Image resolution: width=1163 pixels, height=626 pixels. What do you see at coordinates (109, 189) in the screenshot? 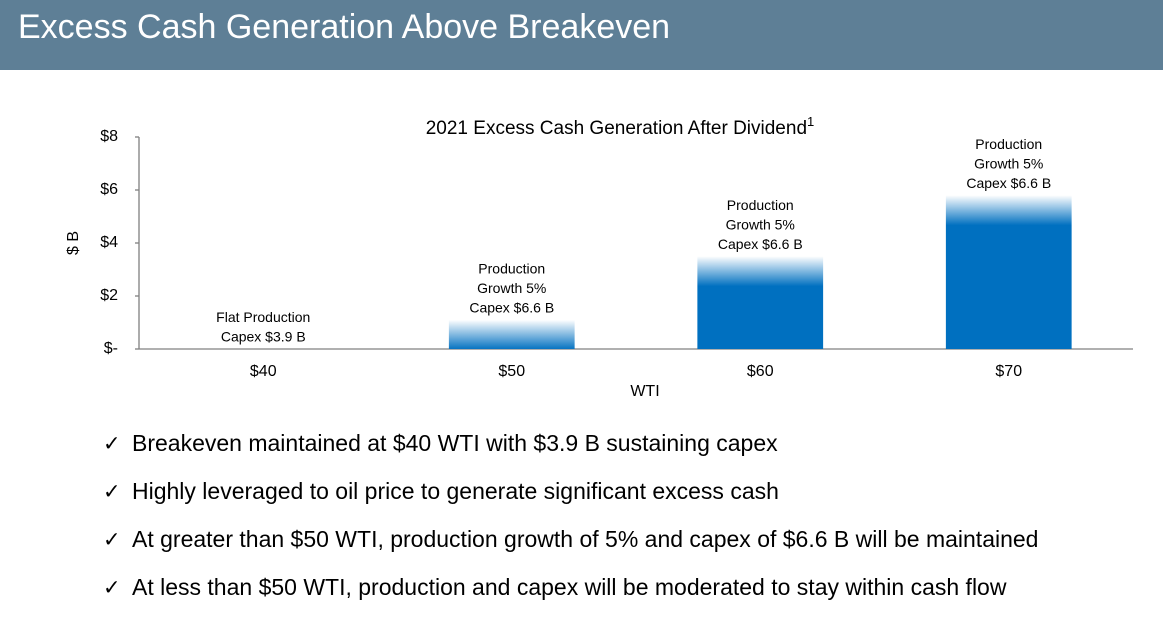
I see `y-tick-label: $6` at bounding box center [109, 189].